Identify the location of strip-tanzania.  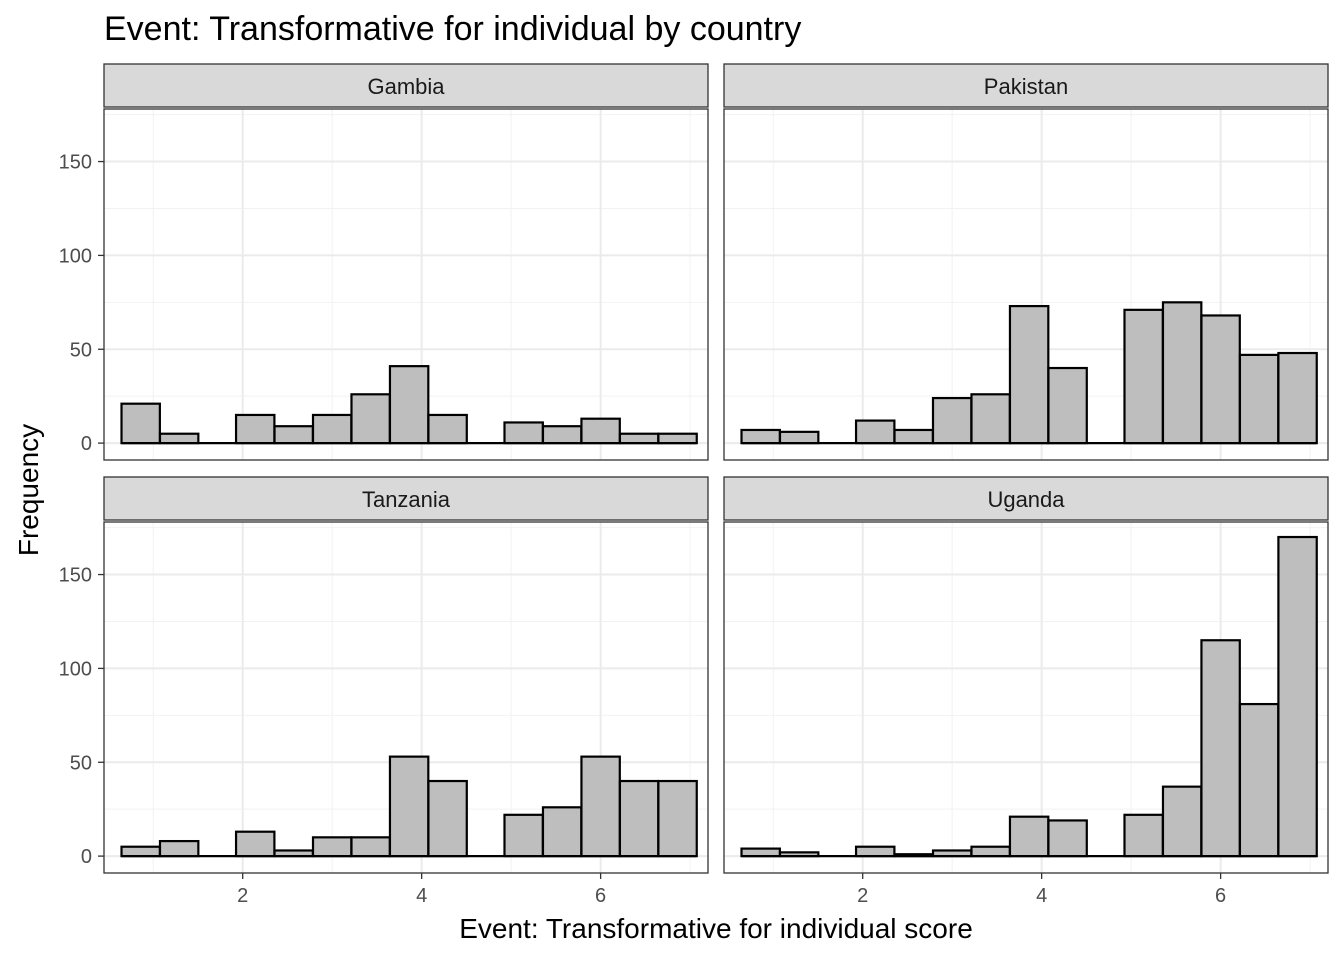
(406, 498).